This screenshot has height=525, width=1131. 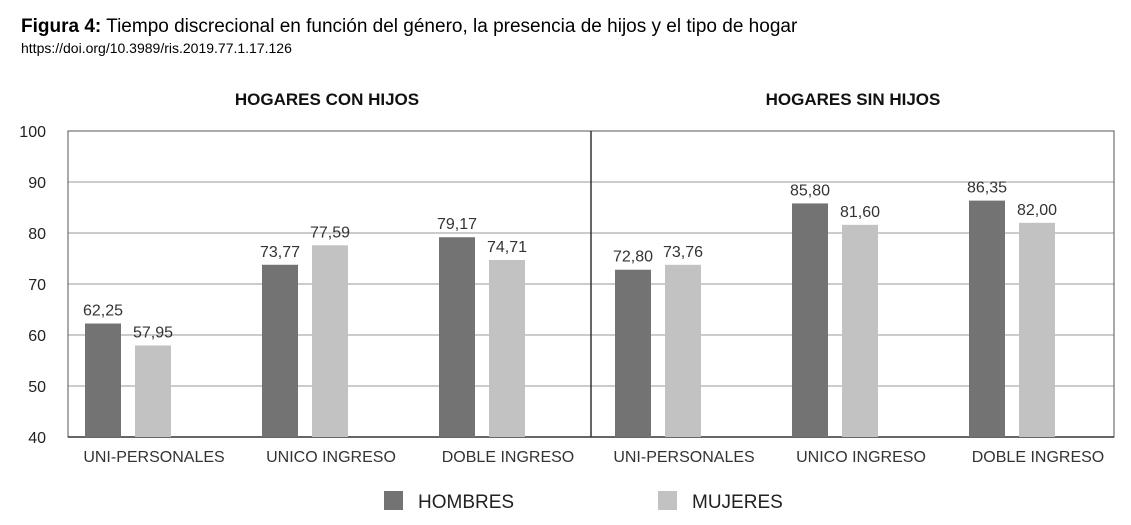 What do you see at coordinates (103, 311) in the screenshot?
I see `data-label: 62,25` at bounding box center [103, 311].